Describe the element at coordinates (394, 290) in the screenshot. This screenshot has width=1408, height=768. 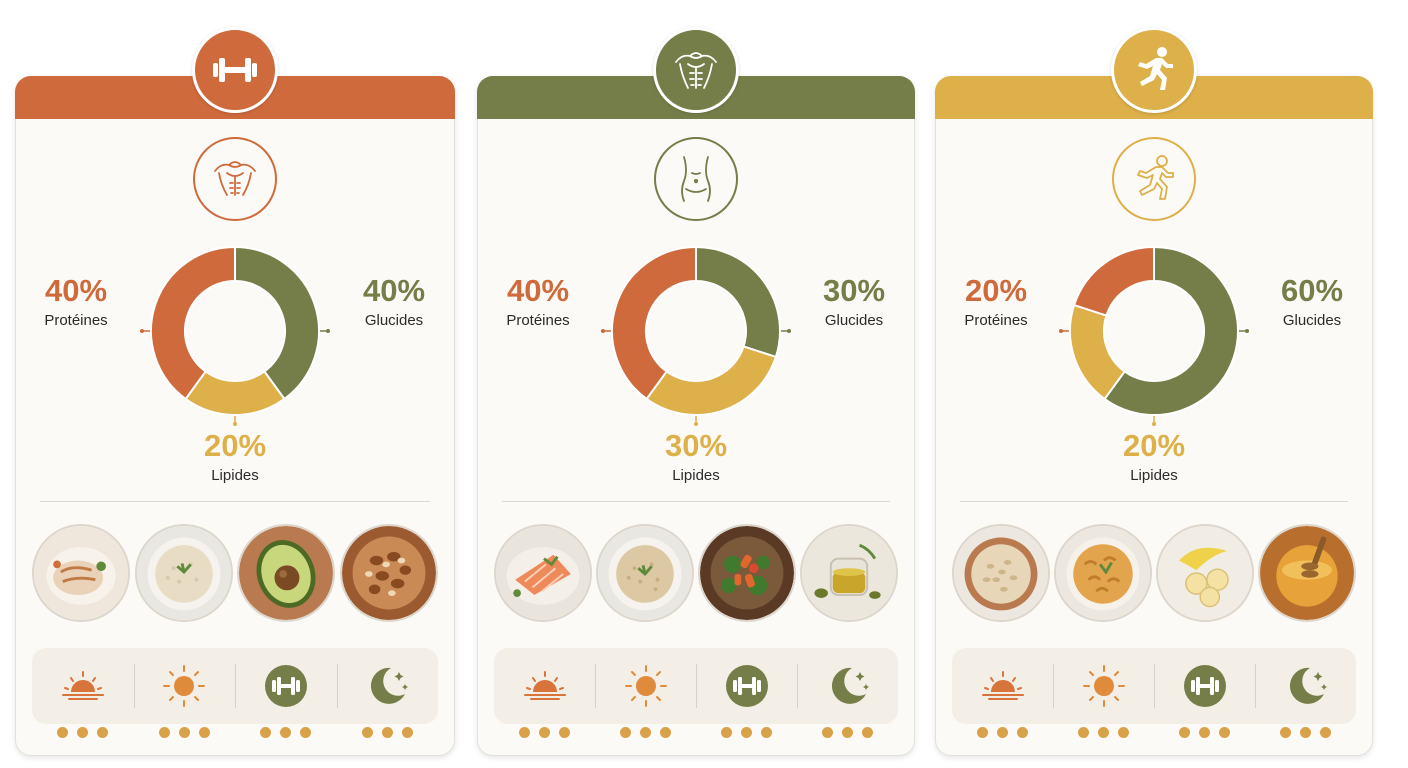
I see `carbs-percent: 40%` at that location.